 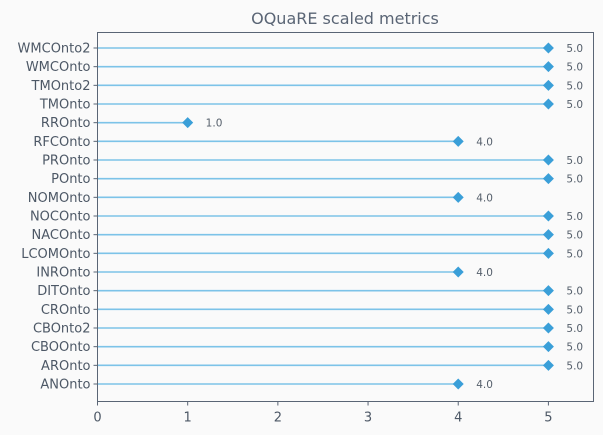 What do you see at coordinates (548, 216) in the screenshot?
I see `marker-NOCOnto` at bounding box center [548, 216].